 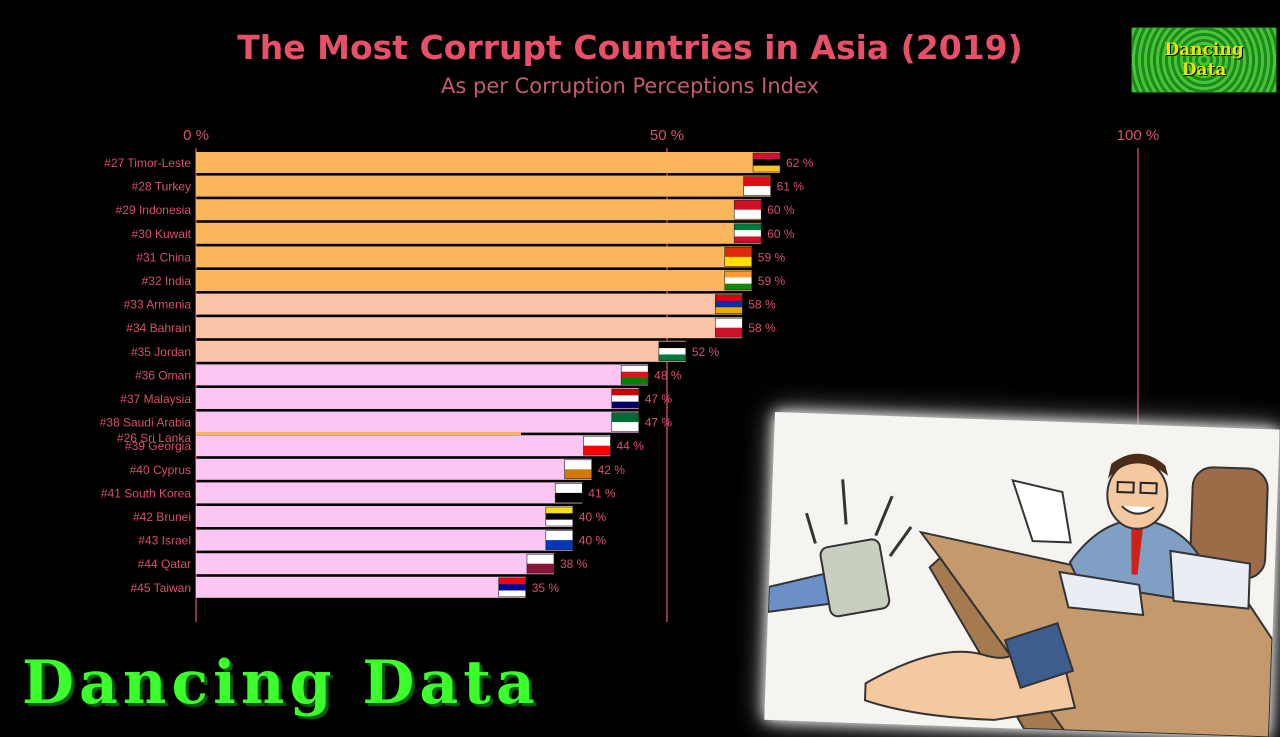 What do you see at coordinates (625, 422) in the screenshot?
I see `saudi-arabia-flag` at bounding box center [625, 422].